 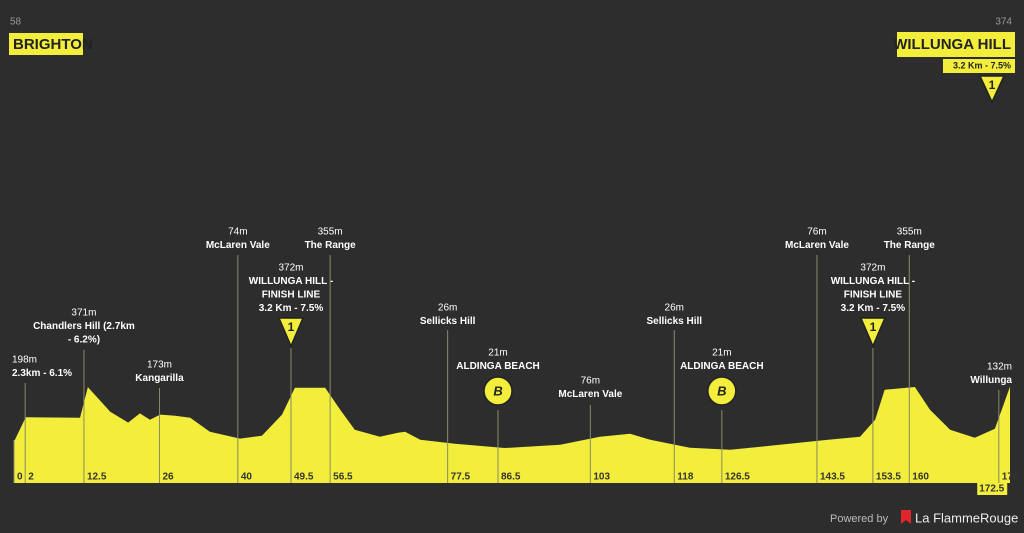 What do you see at coordinates (601, 477) in the screenshot?
I see `x-tick-label: 103` at bounding box center [601, 477].